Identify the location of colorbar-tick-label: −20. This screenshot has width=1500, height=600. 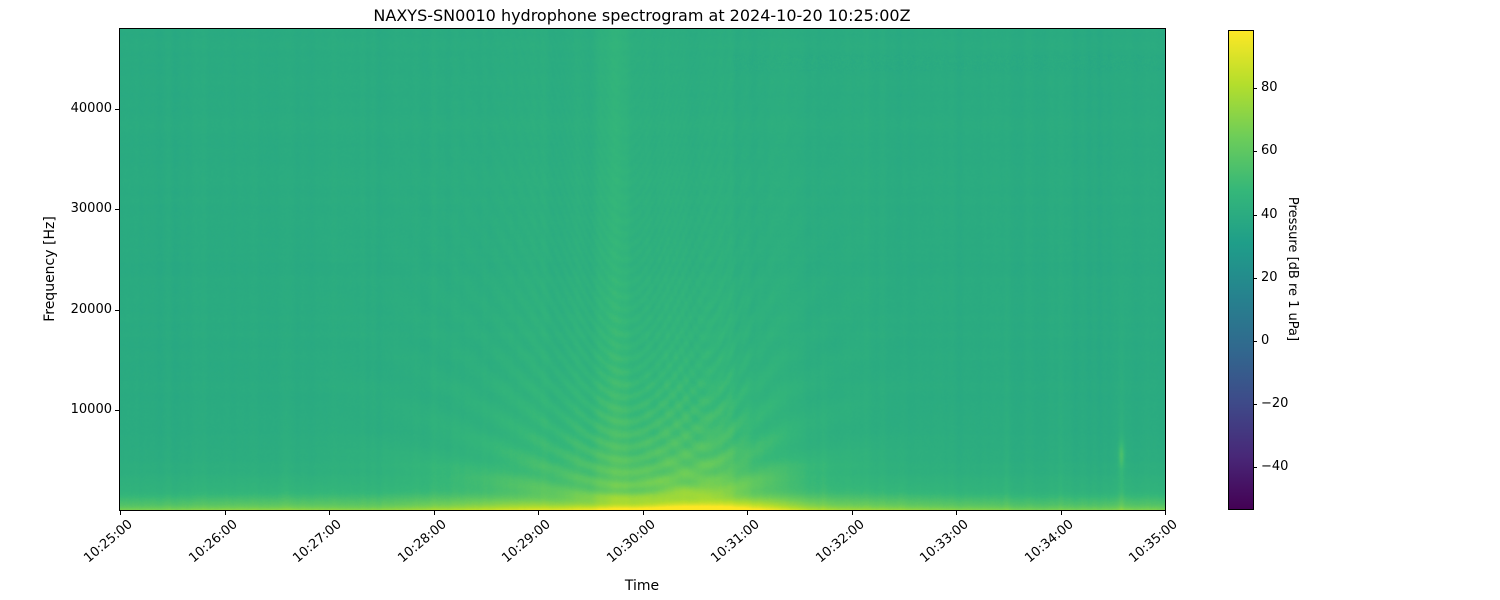
(1275, 403).